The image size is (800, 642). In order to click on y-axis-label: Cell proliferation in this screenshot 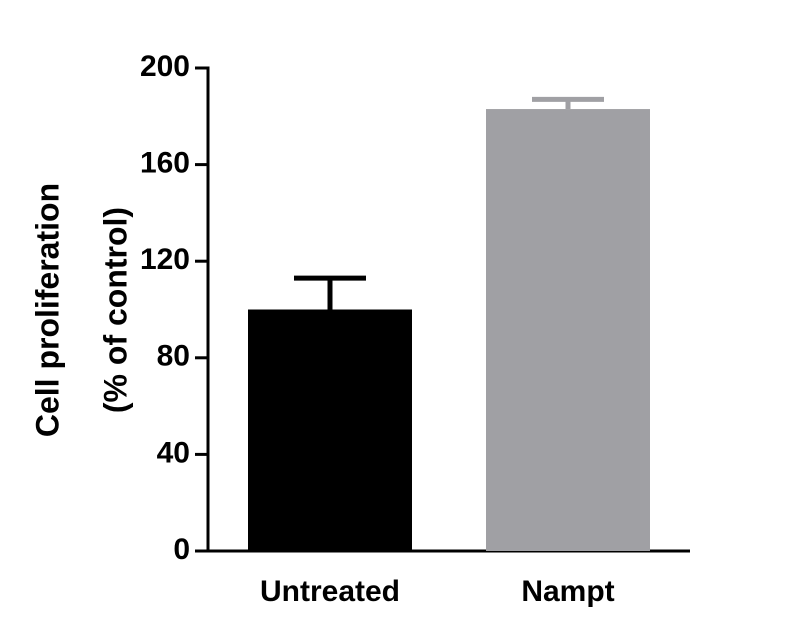, I will do `click(47, 310)`.